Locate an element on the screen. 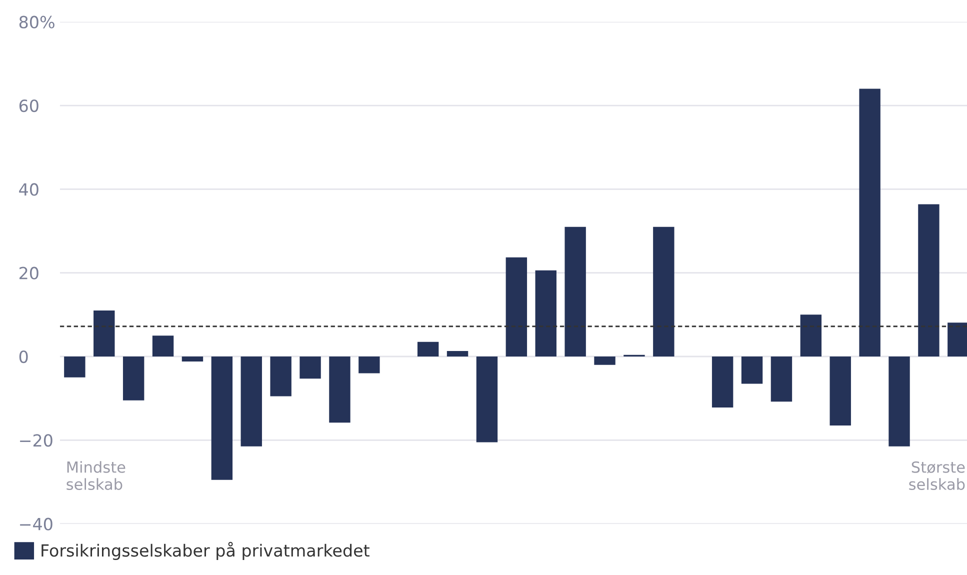  y-tick-label: −40 is located at coordinates (36, 524).